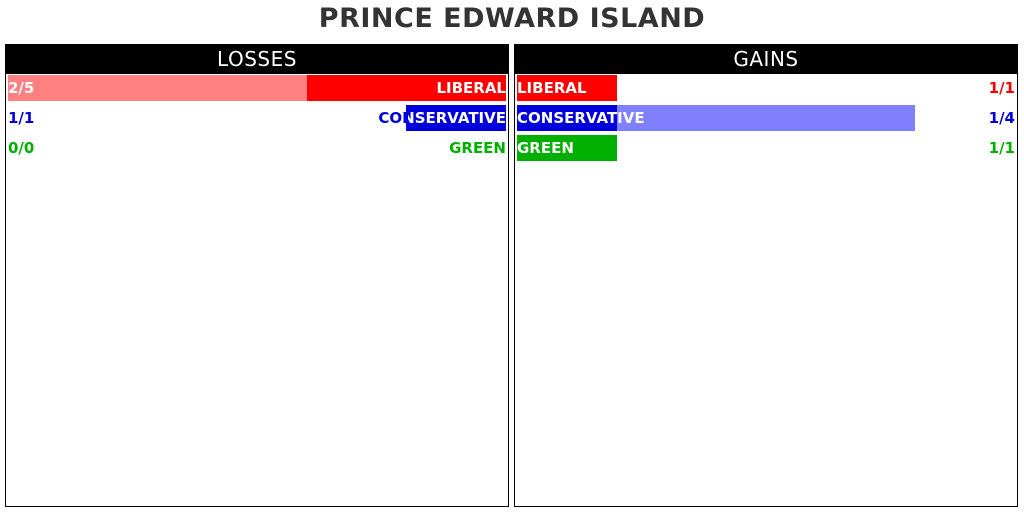  I want to click on losses-value-liberal: 2/5, so click(21, 88).